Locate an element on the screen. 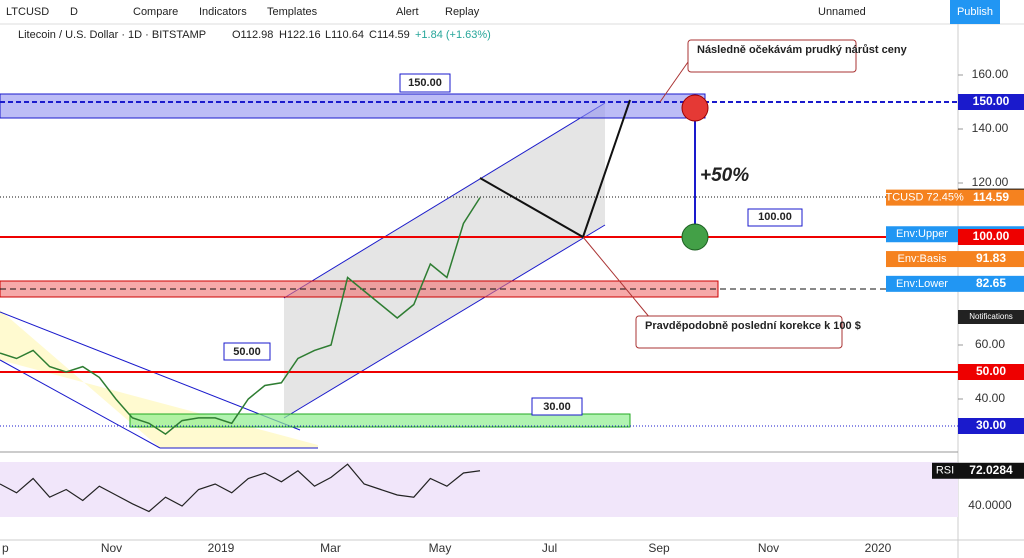 Image resolution: width=1024 pixels, height=558 pixels. symbol: LTCUSD is located at coordinates (27, 12).